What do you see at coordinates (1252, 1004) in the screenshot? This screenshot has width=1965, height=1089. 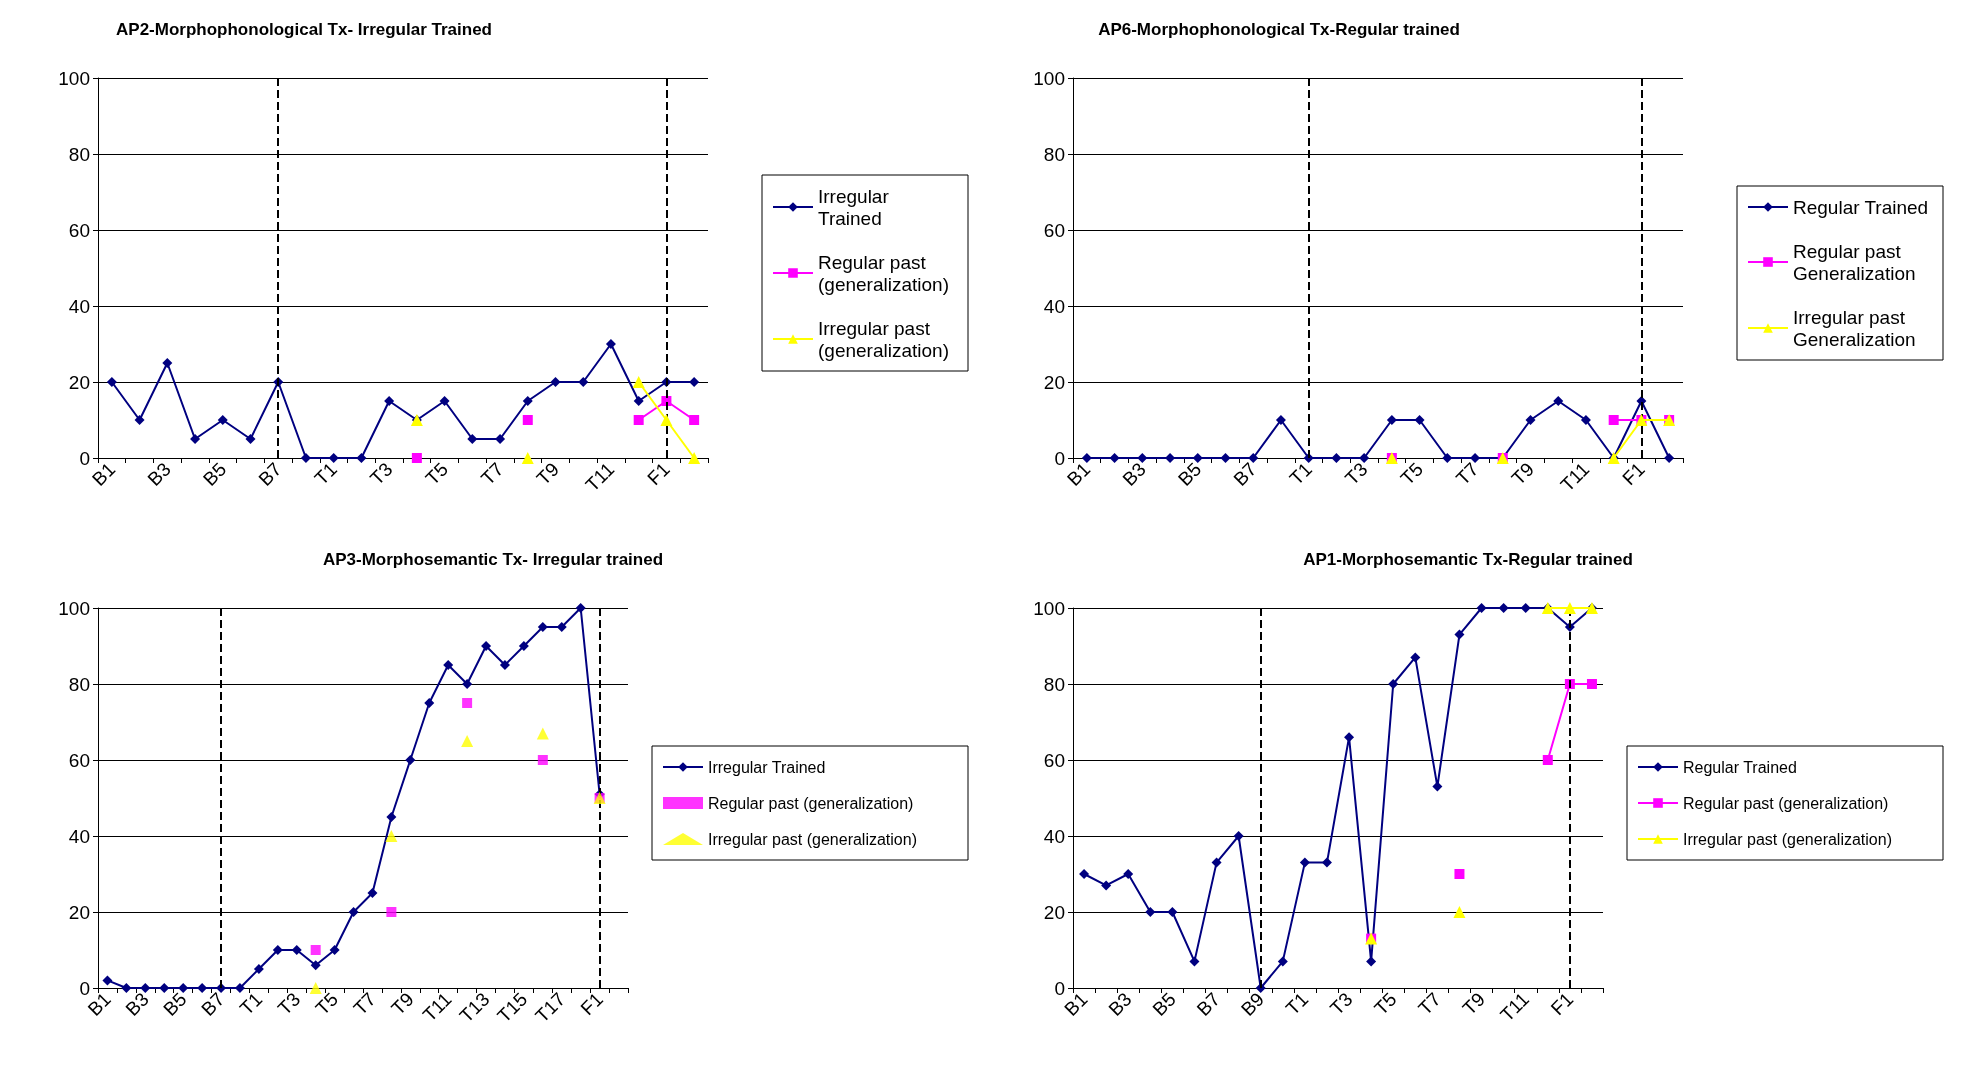 I see `x-tick-label: B9` at bounding box center [1252, 1004].